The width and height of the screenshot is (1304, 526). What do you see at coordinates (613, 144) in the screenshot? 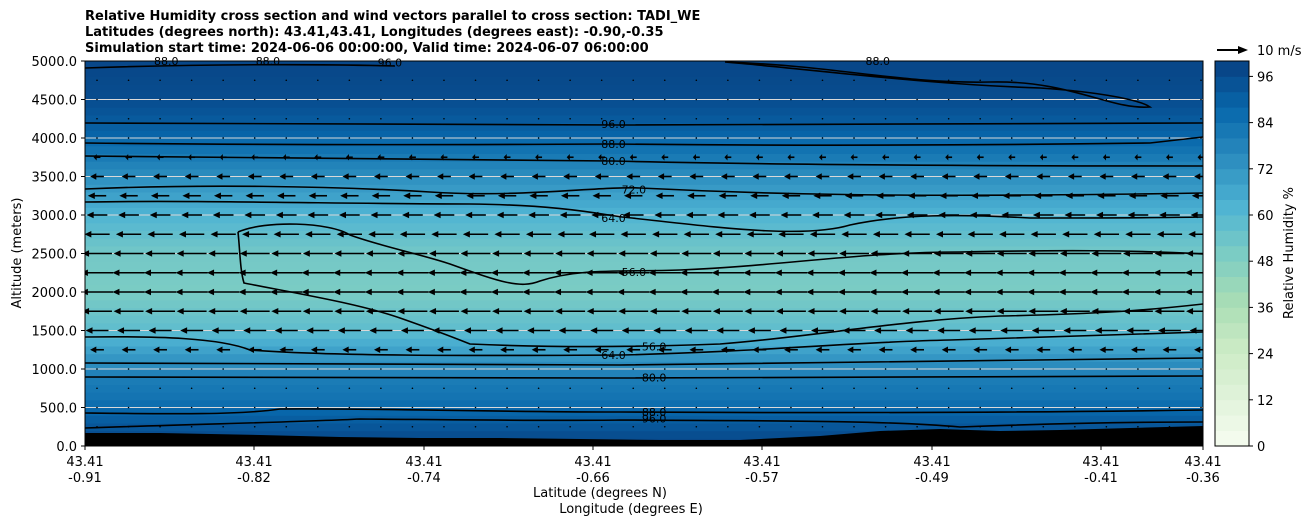
I see `contour-label: 88.0` at bounding box center [613, 144].